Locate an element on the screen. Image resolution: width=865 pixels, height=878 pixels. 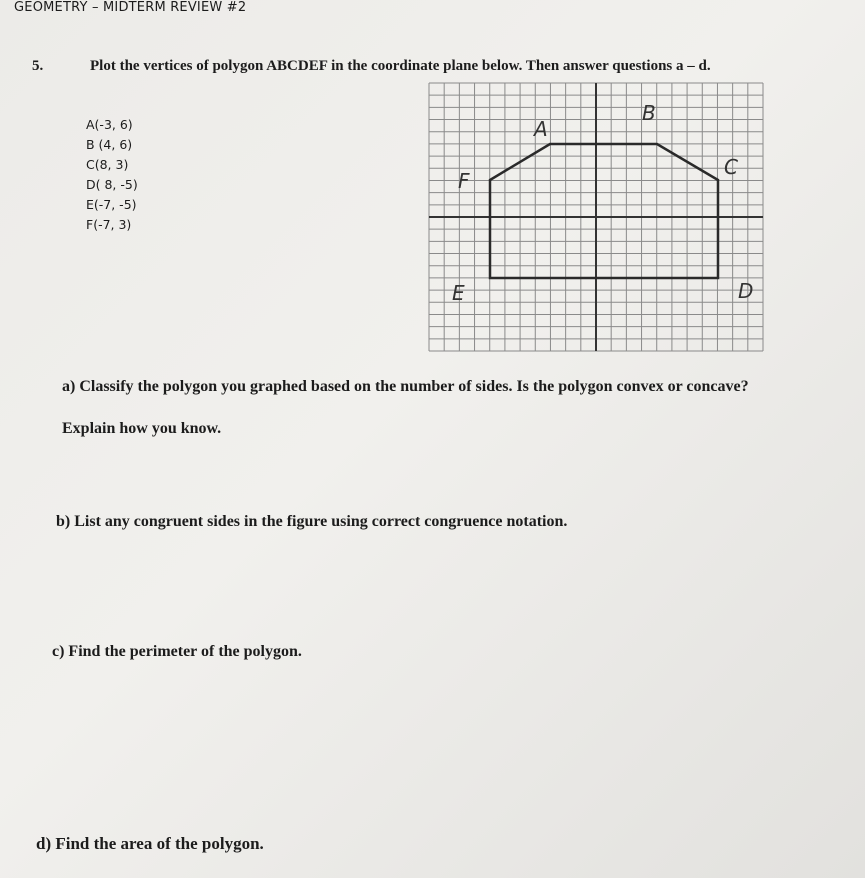
polygon is located at coordinates (604, 211).